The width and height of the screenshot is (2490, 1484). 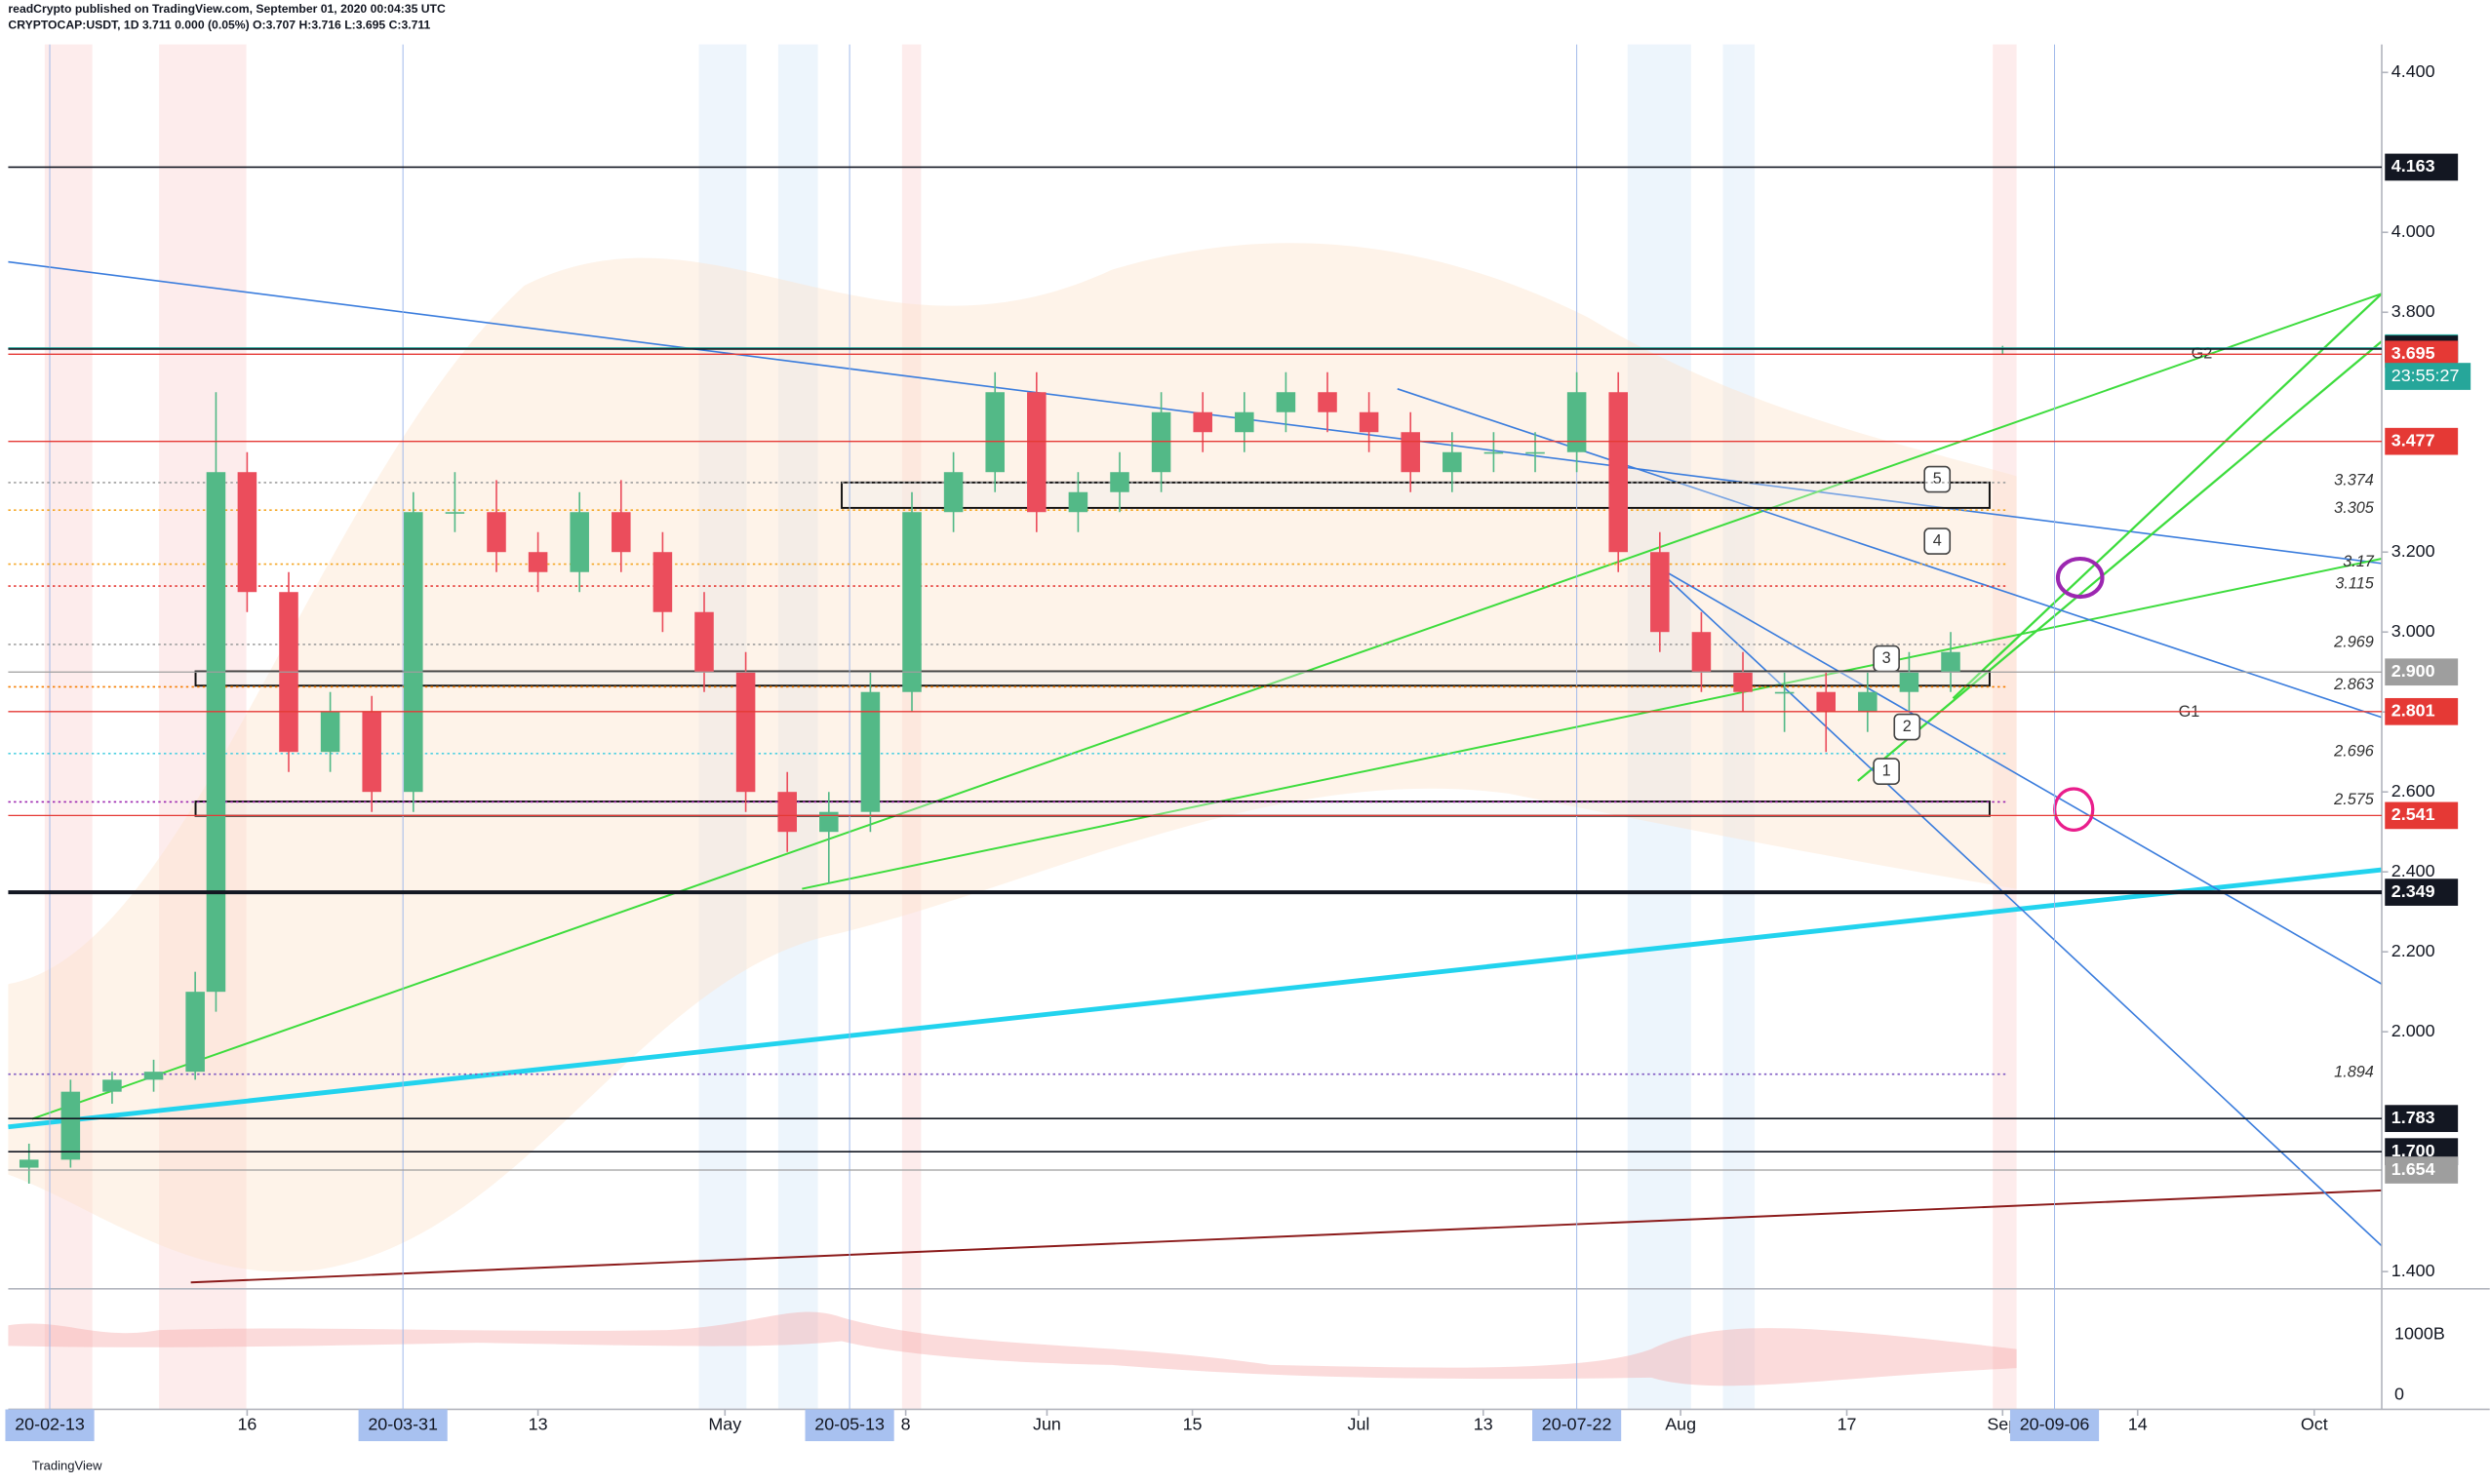 I want to click on x-tick-label: May, so click(x=724, y=1424).